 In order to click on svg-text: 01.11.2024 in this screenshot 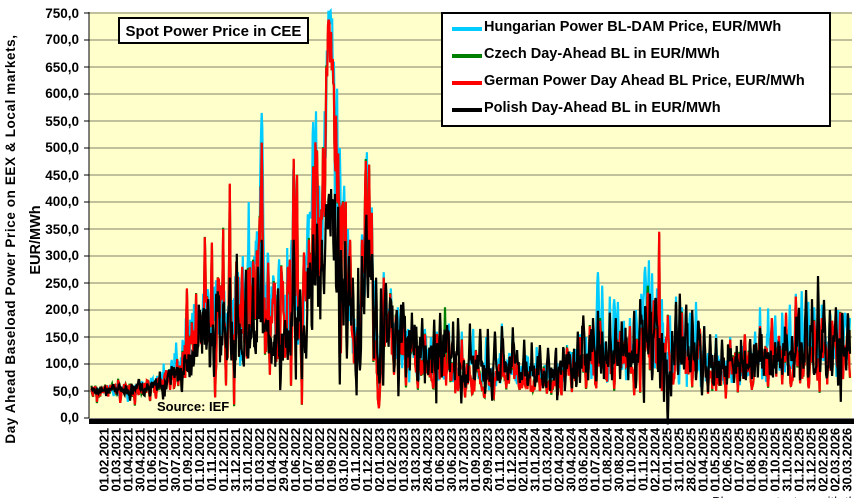, I will do `click(643, 459)`.